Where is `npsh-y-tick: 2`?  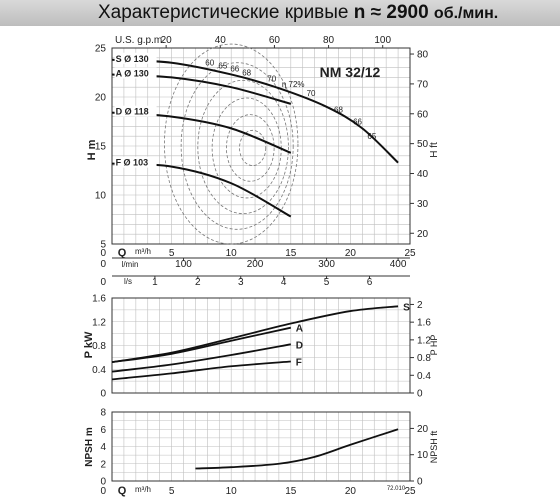 npsh-y-tick: 2 is located at coordinates (103, 464).